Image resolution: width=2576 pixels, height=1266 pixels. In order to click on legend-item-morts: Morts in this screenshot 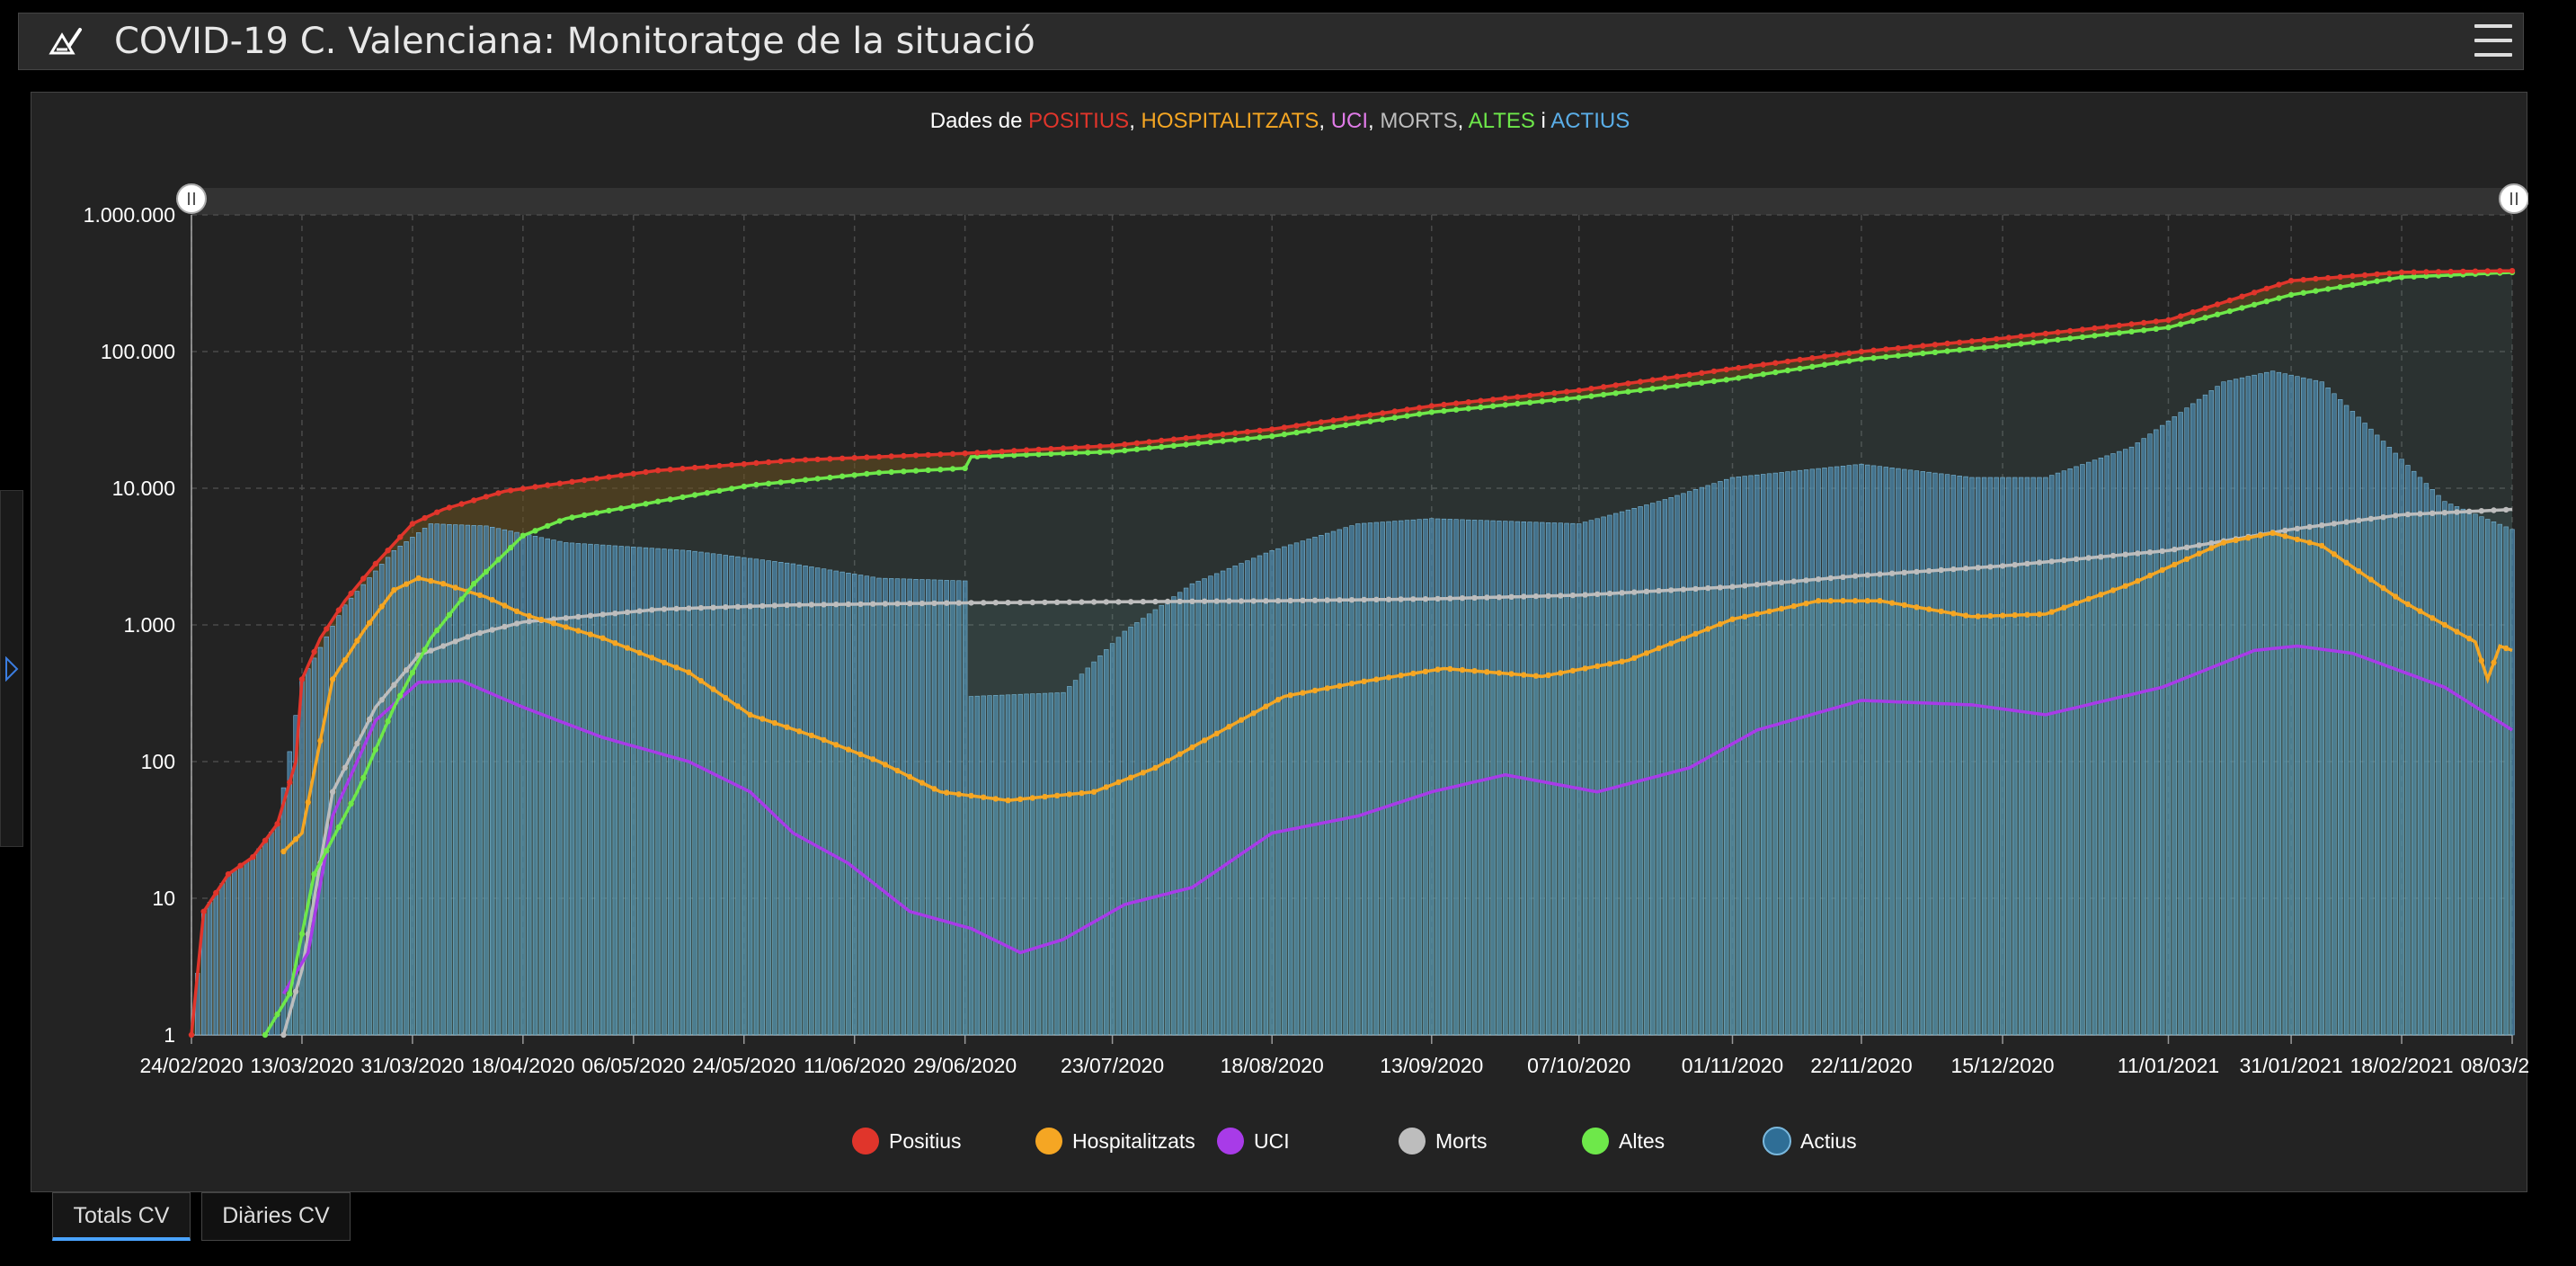, I will do `click(1443, 1141)`.